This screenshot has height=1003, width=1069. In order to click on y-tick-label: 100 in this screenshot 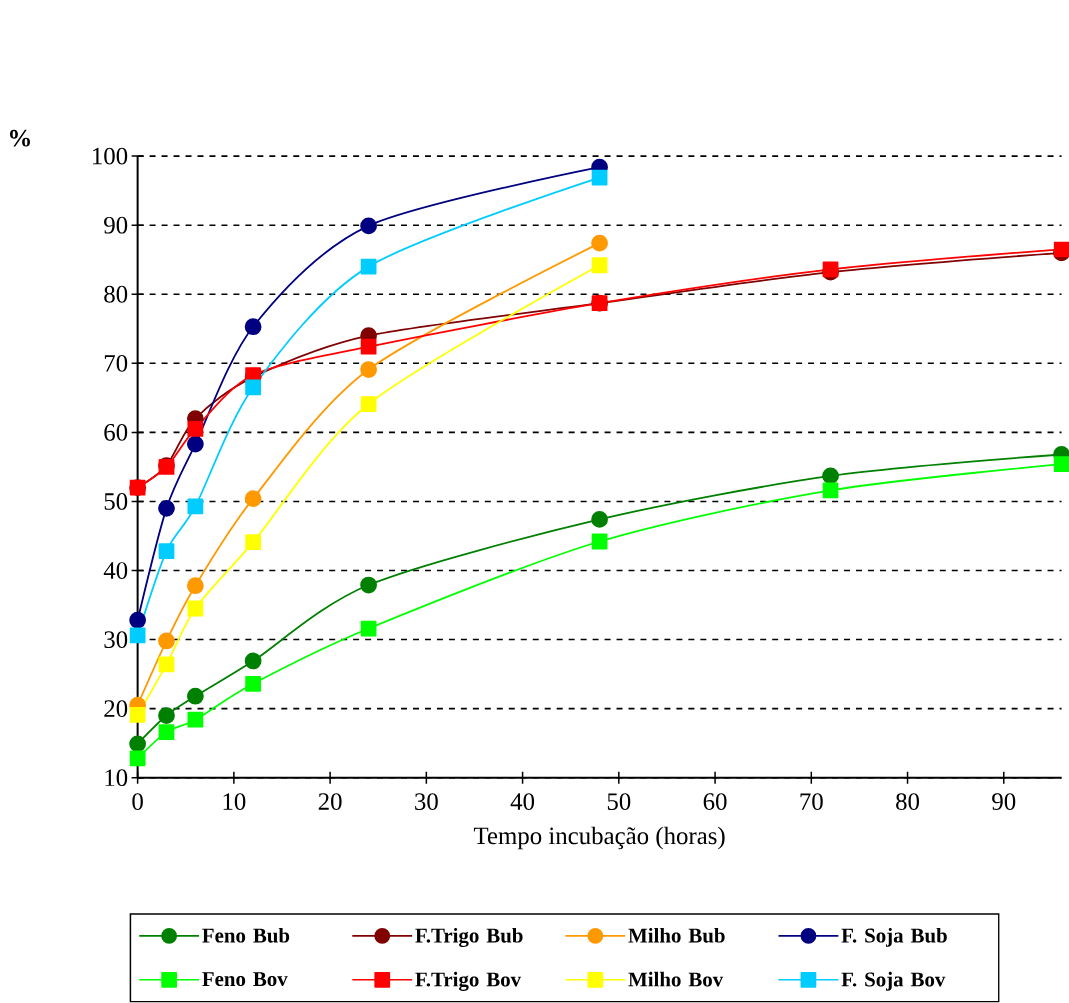, I will do `click(110, 156)`.